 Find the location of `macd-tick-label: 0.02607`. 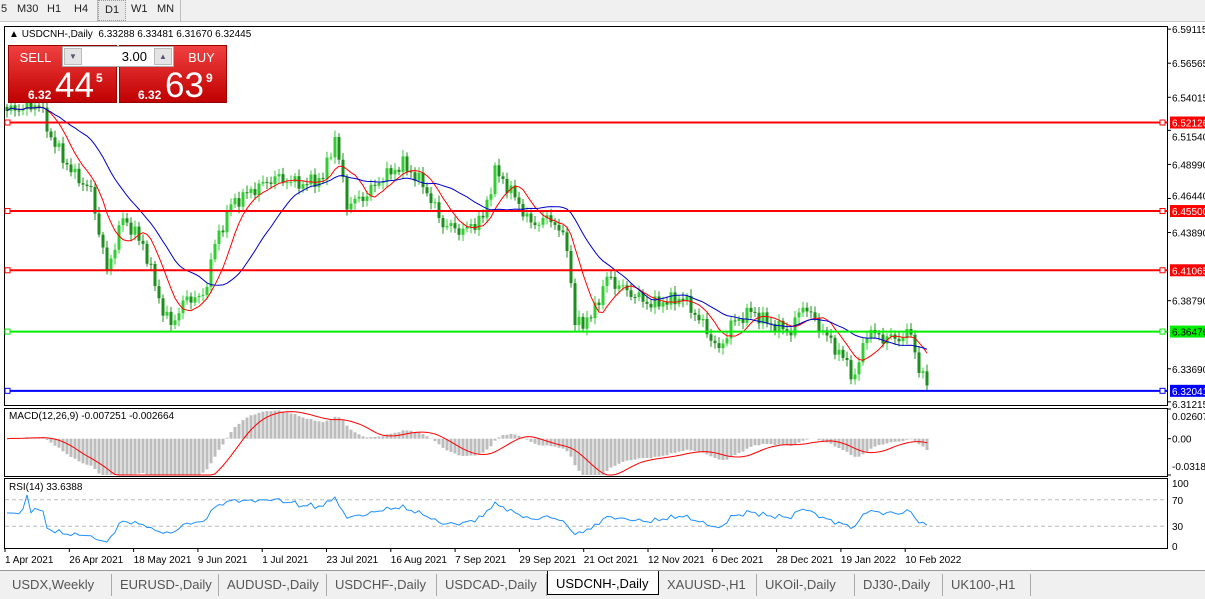

macd-tick-label: 0.02607 is located at coordinates (1188, 417).